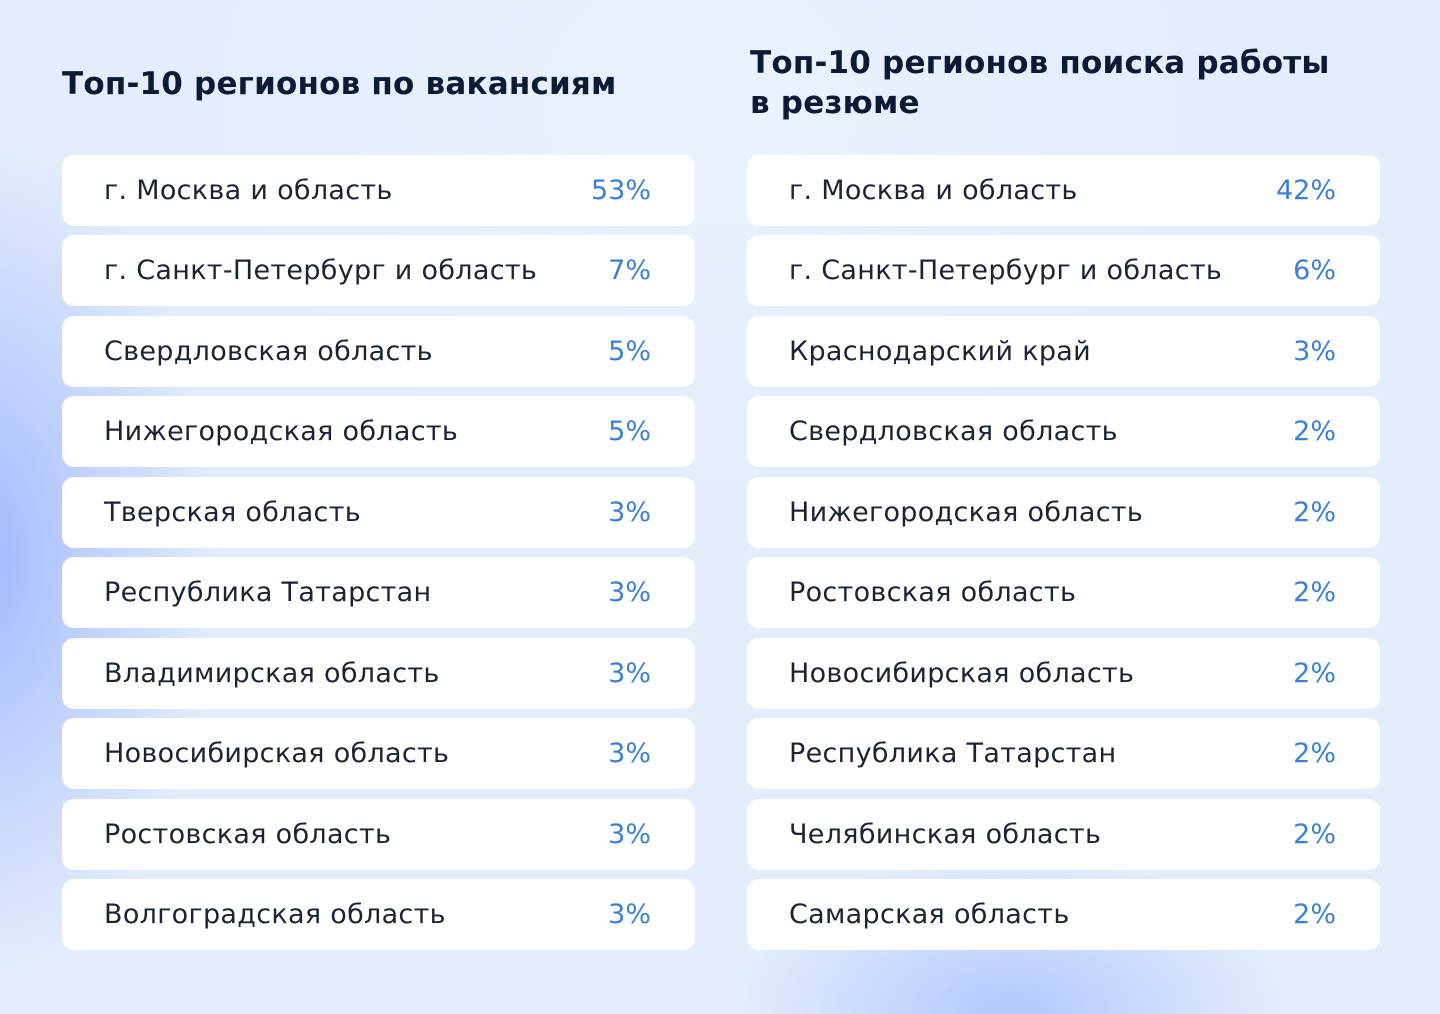 The width and height of the screenshot is (1440, 1014). I want to click on list-item: Ростовская область 2%, so click(1063, 592).